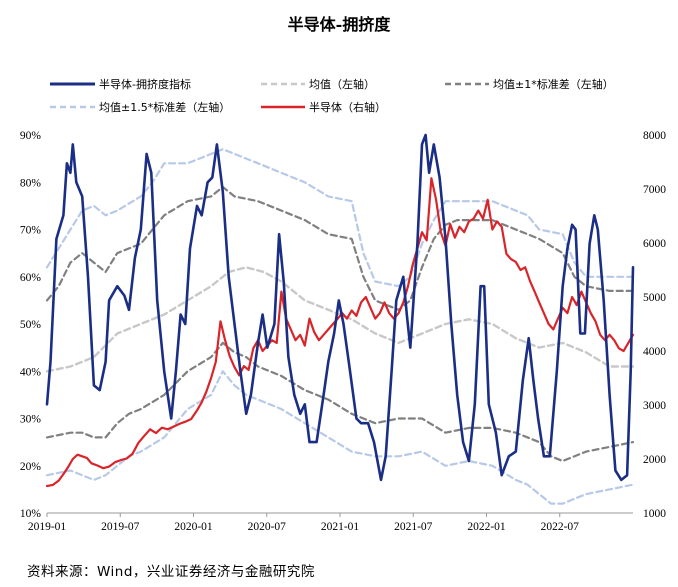 This screenshot has width=678, height=587. Describe the element at coordinates (31, 467) in the screenshot. I see `y-left-tick-label: 20%` at that location.